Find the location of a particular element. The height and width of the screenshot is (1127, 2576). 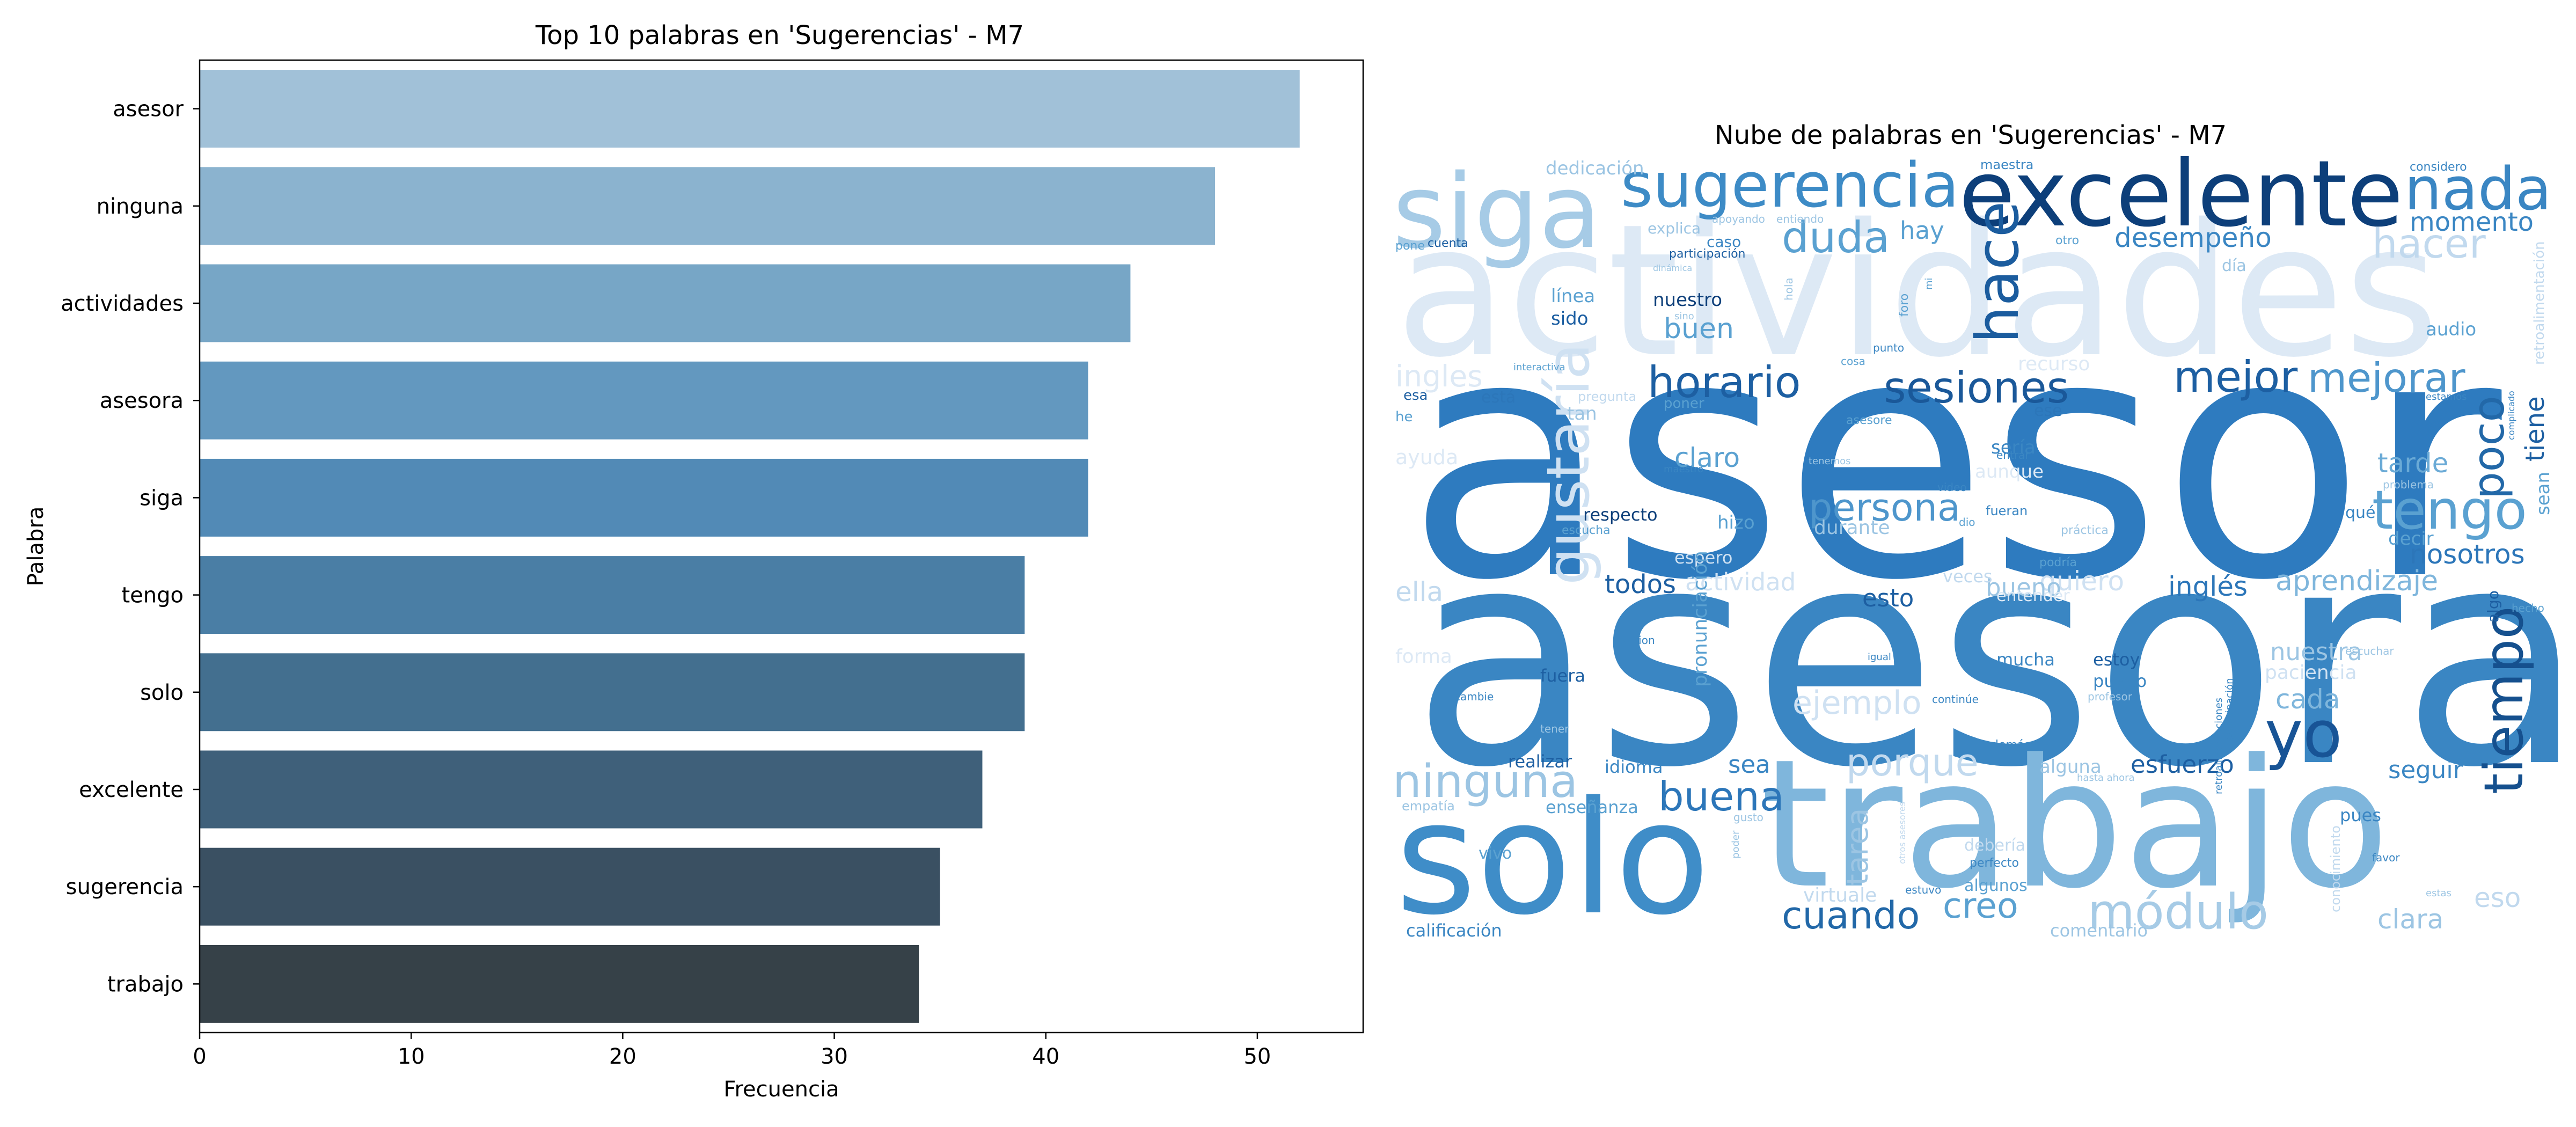

x-tick-group: 0 10 20 30 40 50 is located at coordinates (732, 1051).